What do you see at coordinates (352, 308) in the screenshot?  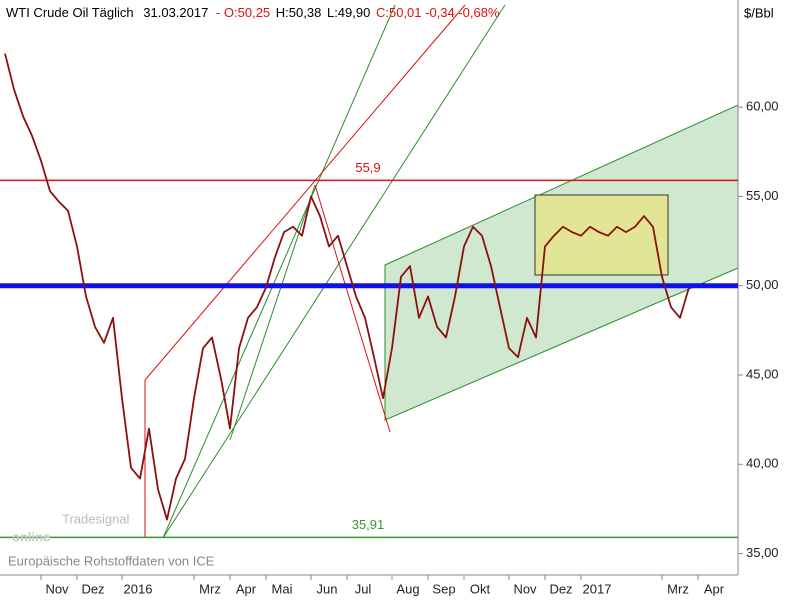 I see `trend-line` at bounding box center [352, 308].